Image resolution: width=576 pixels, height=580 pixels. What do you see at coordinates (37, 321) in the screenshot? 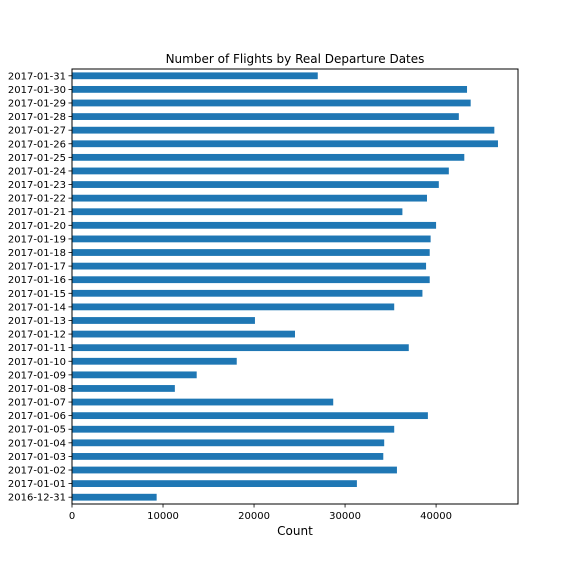
I see `y-tick-label: 2017-01-13` at bounding box center [37, 321].